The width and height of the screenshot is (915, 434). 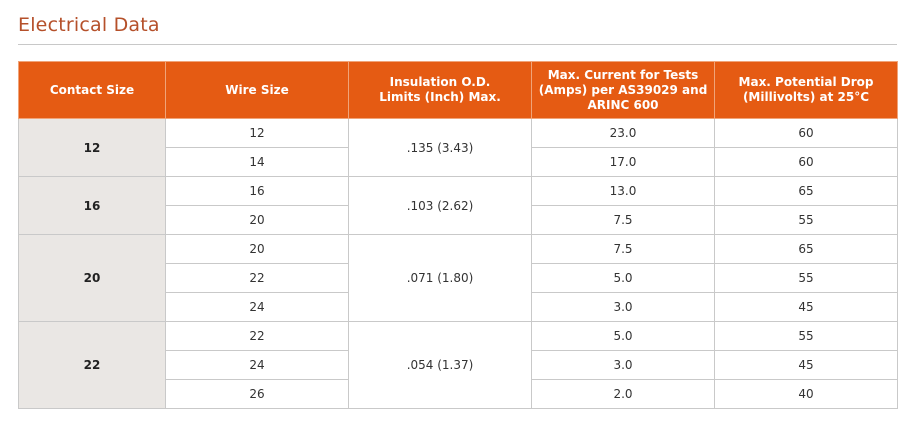 What do you see at coordinates (257, 90) in the screenshot?
I see `header-wire-size: Wire Size` at bounding box center [257, 90].